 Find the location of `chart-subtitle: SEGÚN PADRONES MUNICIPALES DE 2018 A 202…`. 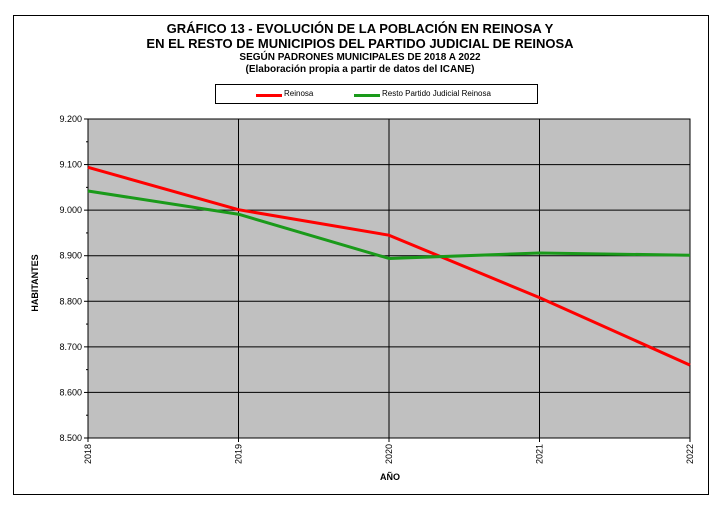

chart-subtitle: SEGÚN PADRONES MUNICIPALES DE 2018 A 202… is located at coordinates (360, 57).